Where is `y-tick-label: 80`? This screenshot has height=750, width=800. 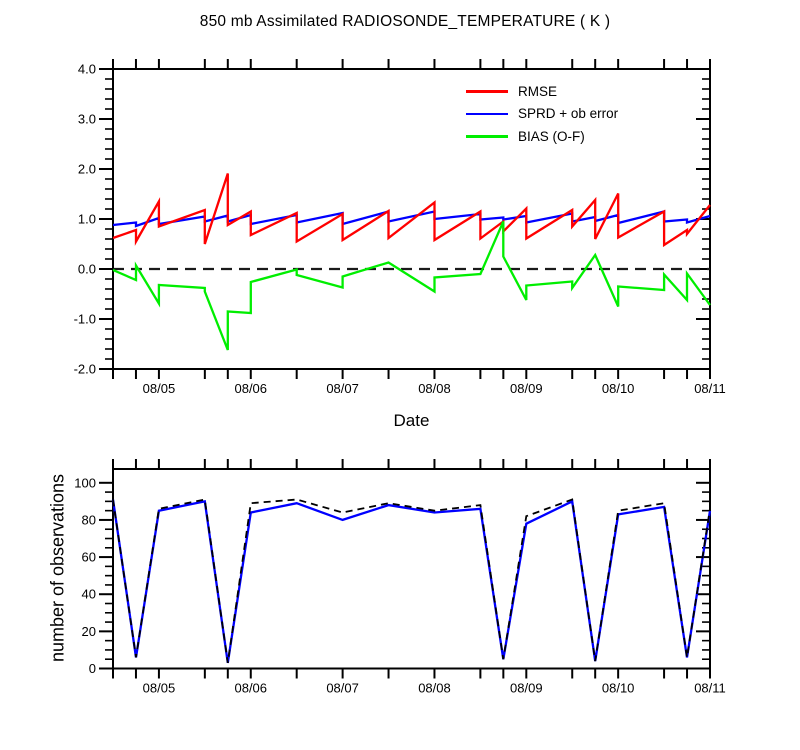 y-tick-label: 80 is located at coordinates (89, 519).